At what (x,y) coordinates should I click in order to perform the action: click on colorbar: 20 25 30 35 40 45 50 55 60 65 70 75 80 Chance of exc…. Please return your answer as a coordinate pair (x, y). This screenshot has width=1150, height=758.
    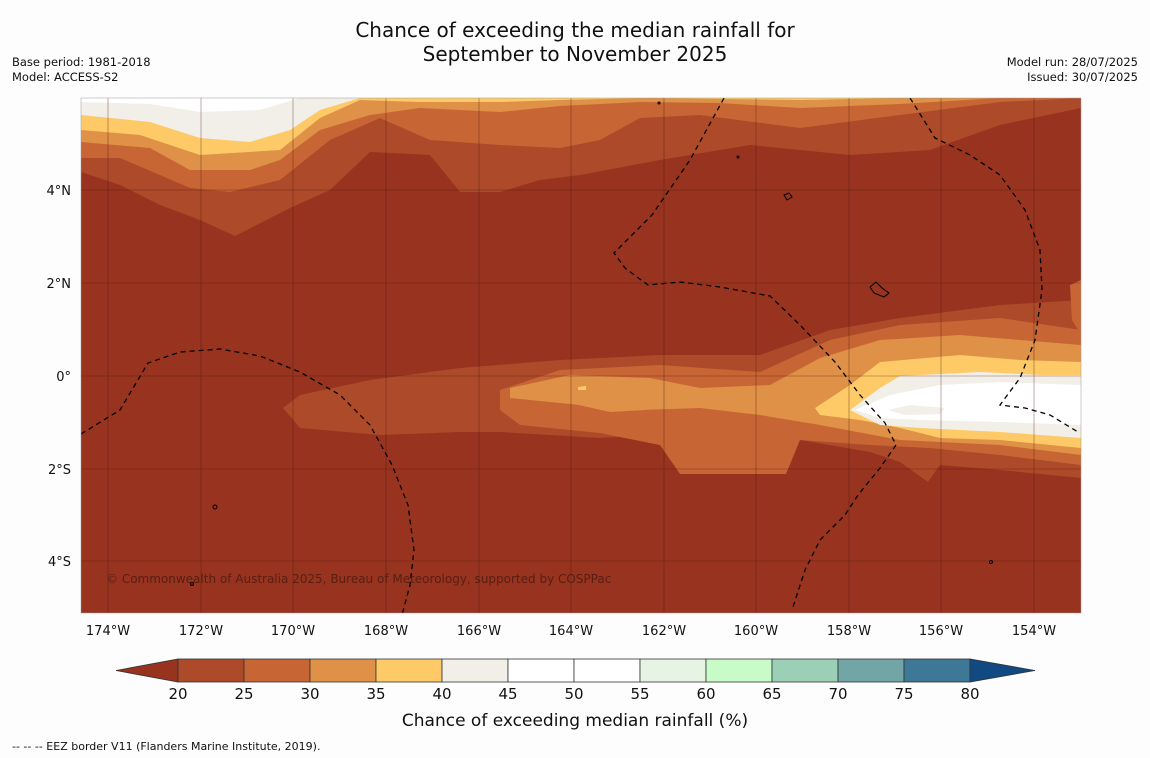
    Looking at the image, I should click on (575, 694).